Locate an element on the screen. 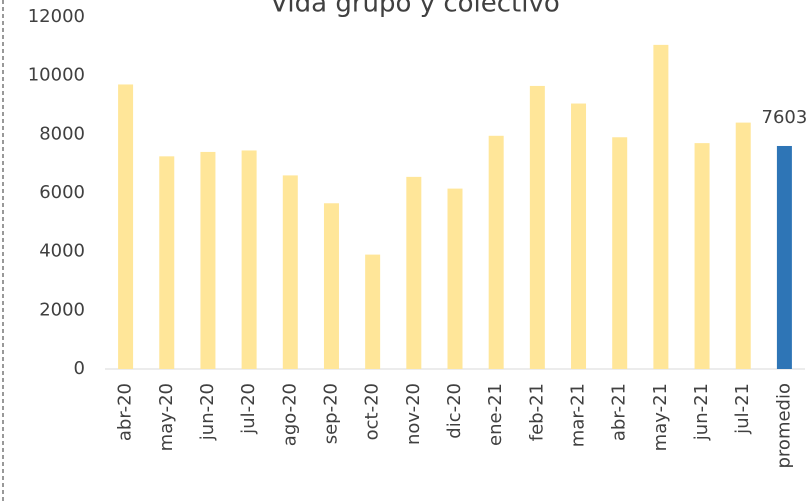 Image resolution: width=811 pixels, height=501 pixels. x-tick-label: dic-20 is located at coordinates (454, 411).